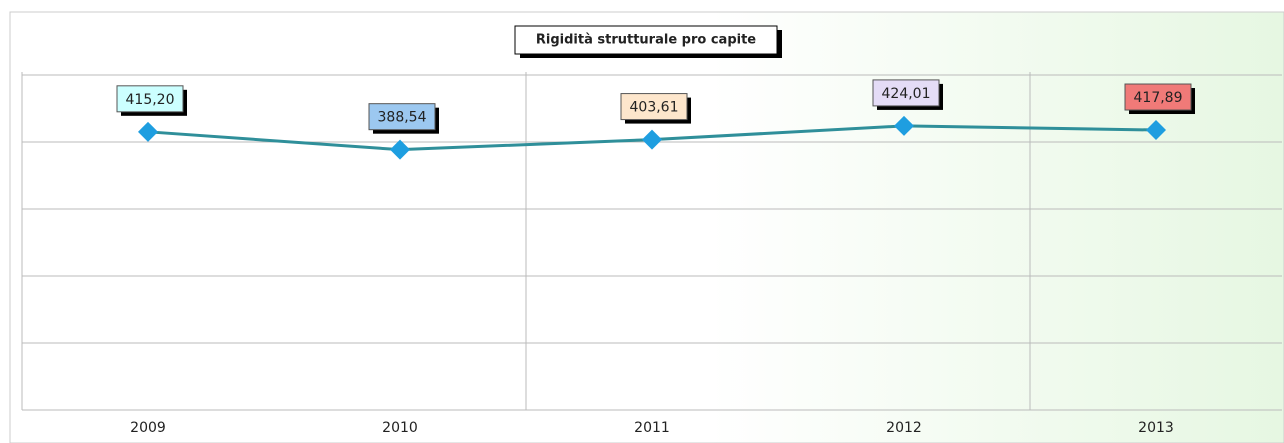  I want to click on value-label: 417,89, so click(1158, 98).